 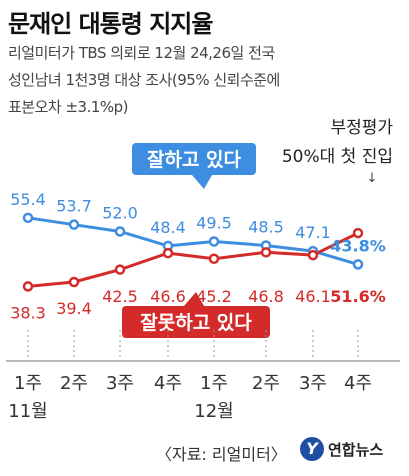 What do you see at coordinates (168, 296) in the screenshot?
I see `disapprove-value-label: 46.6` at bounding box center [168, 296].